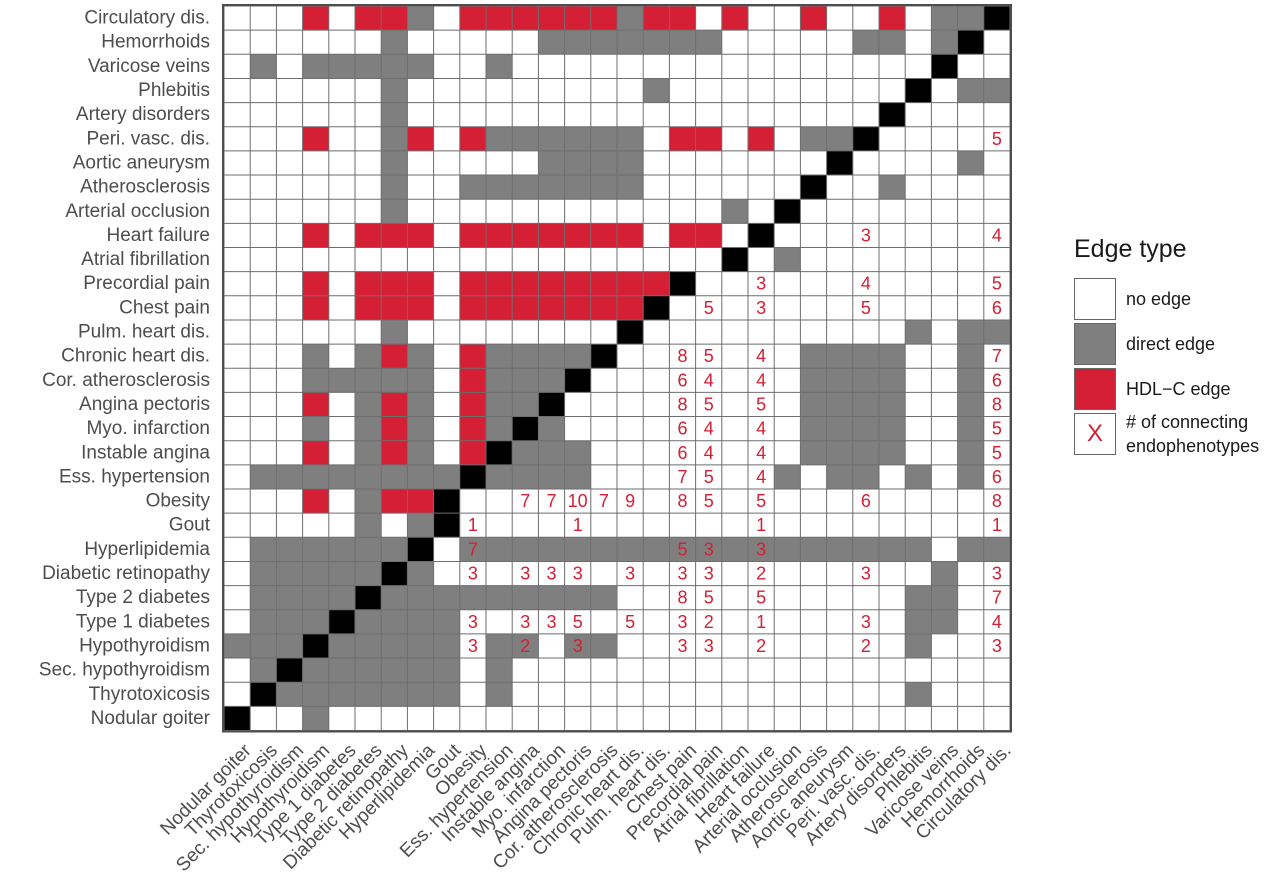 The image size is (1280, 886). I want to click on legend-swatch-direct-edge, so click(1095, 344).